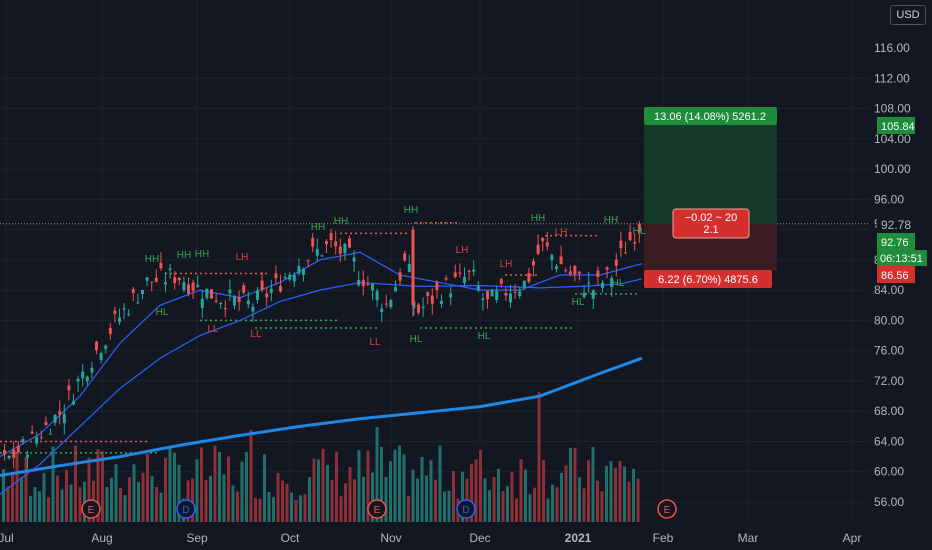  What do you see at coordinates (711, 223) in the screenshot?
I see `risk-reward-box` at bounding box center [711, 223].